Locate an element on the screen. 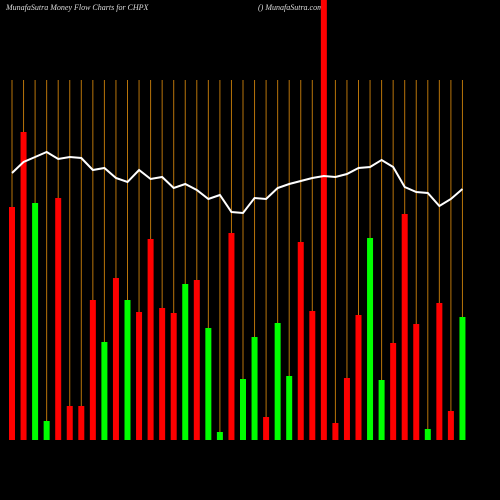 The image size is (500, 500). chart-subtitle: () MunafaSutra.com is located at coordinates (290, 7).